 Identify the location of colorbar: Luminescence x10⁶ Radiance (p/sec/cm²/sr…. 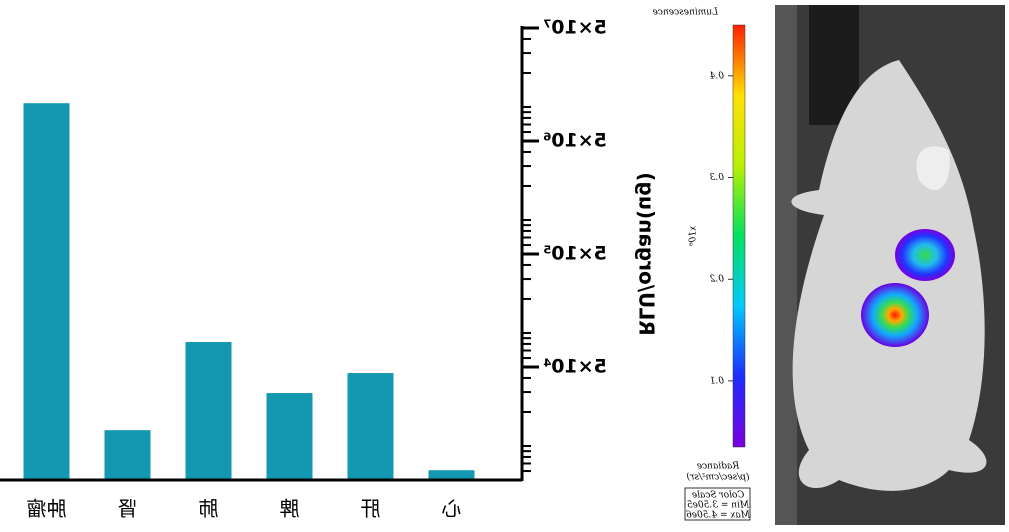
(702, 264).